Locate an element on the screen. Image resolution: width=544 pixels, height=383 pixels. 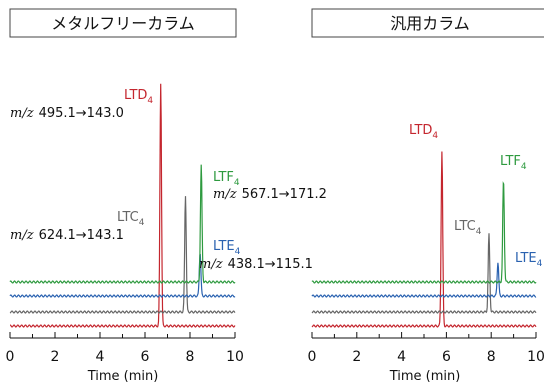
panel-2-trace-lte4 is located at coordinates (424, 280).